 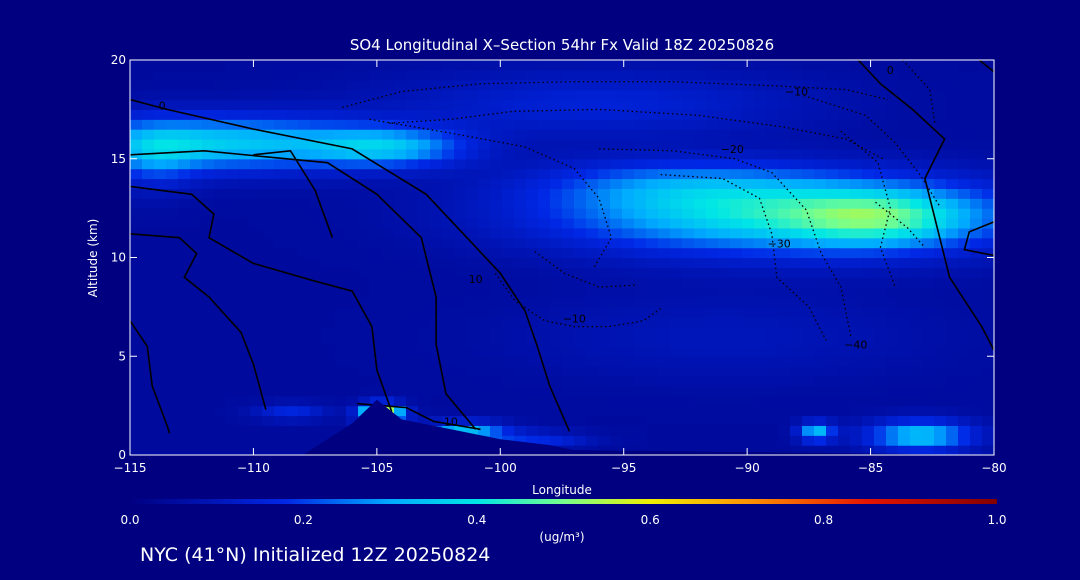 I want to click on contour-line-dotted, so click(x=872, y=150).